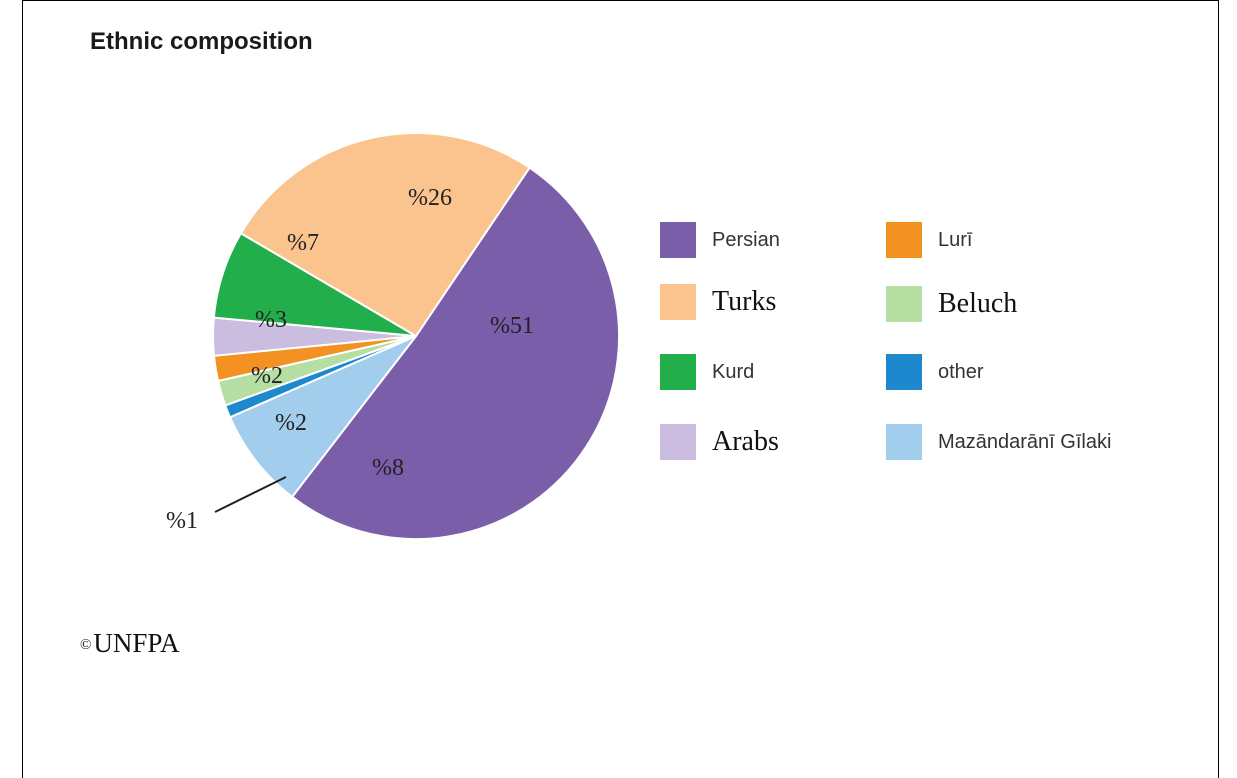 This screenshot has height=778, width=1237. What do you see at coordinates (86, 645) in the screenshot?
I see `copyright-symbol: ©` at bounding box center [86, 645].